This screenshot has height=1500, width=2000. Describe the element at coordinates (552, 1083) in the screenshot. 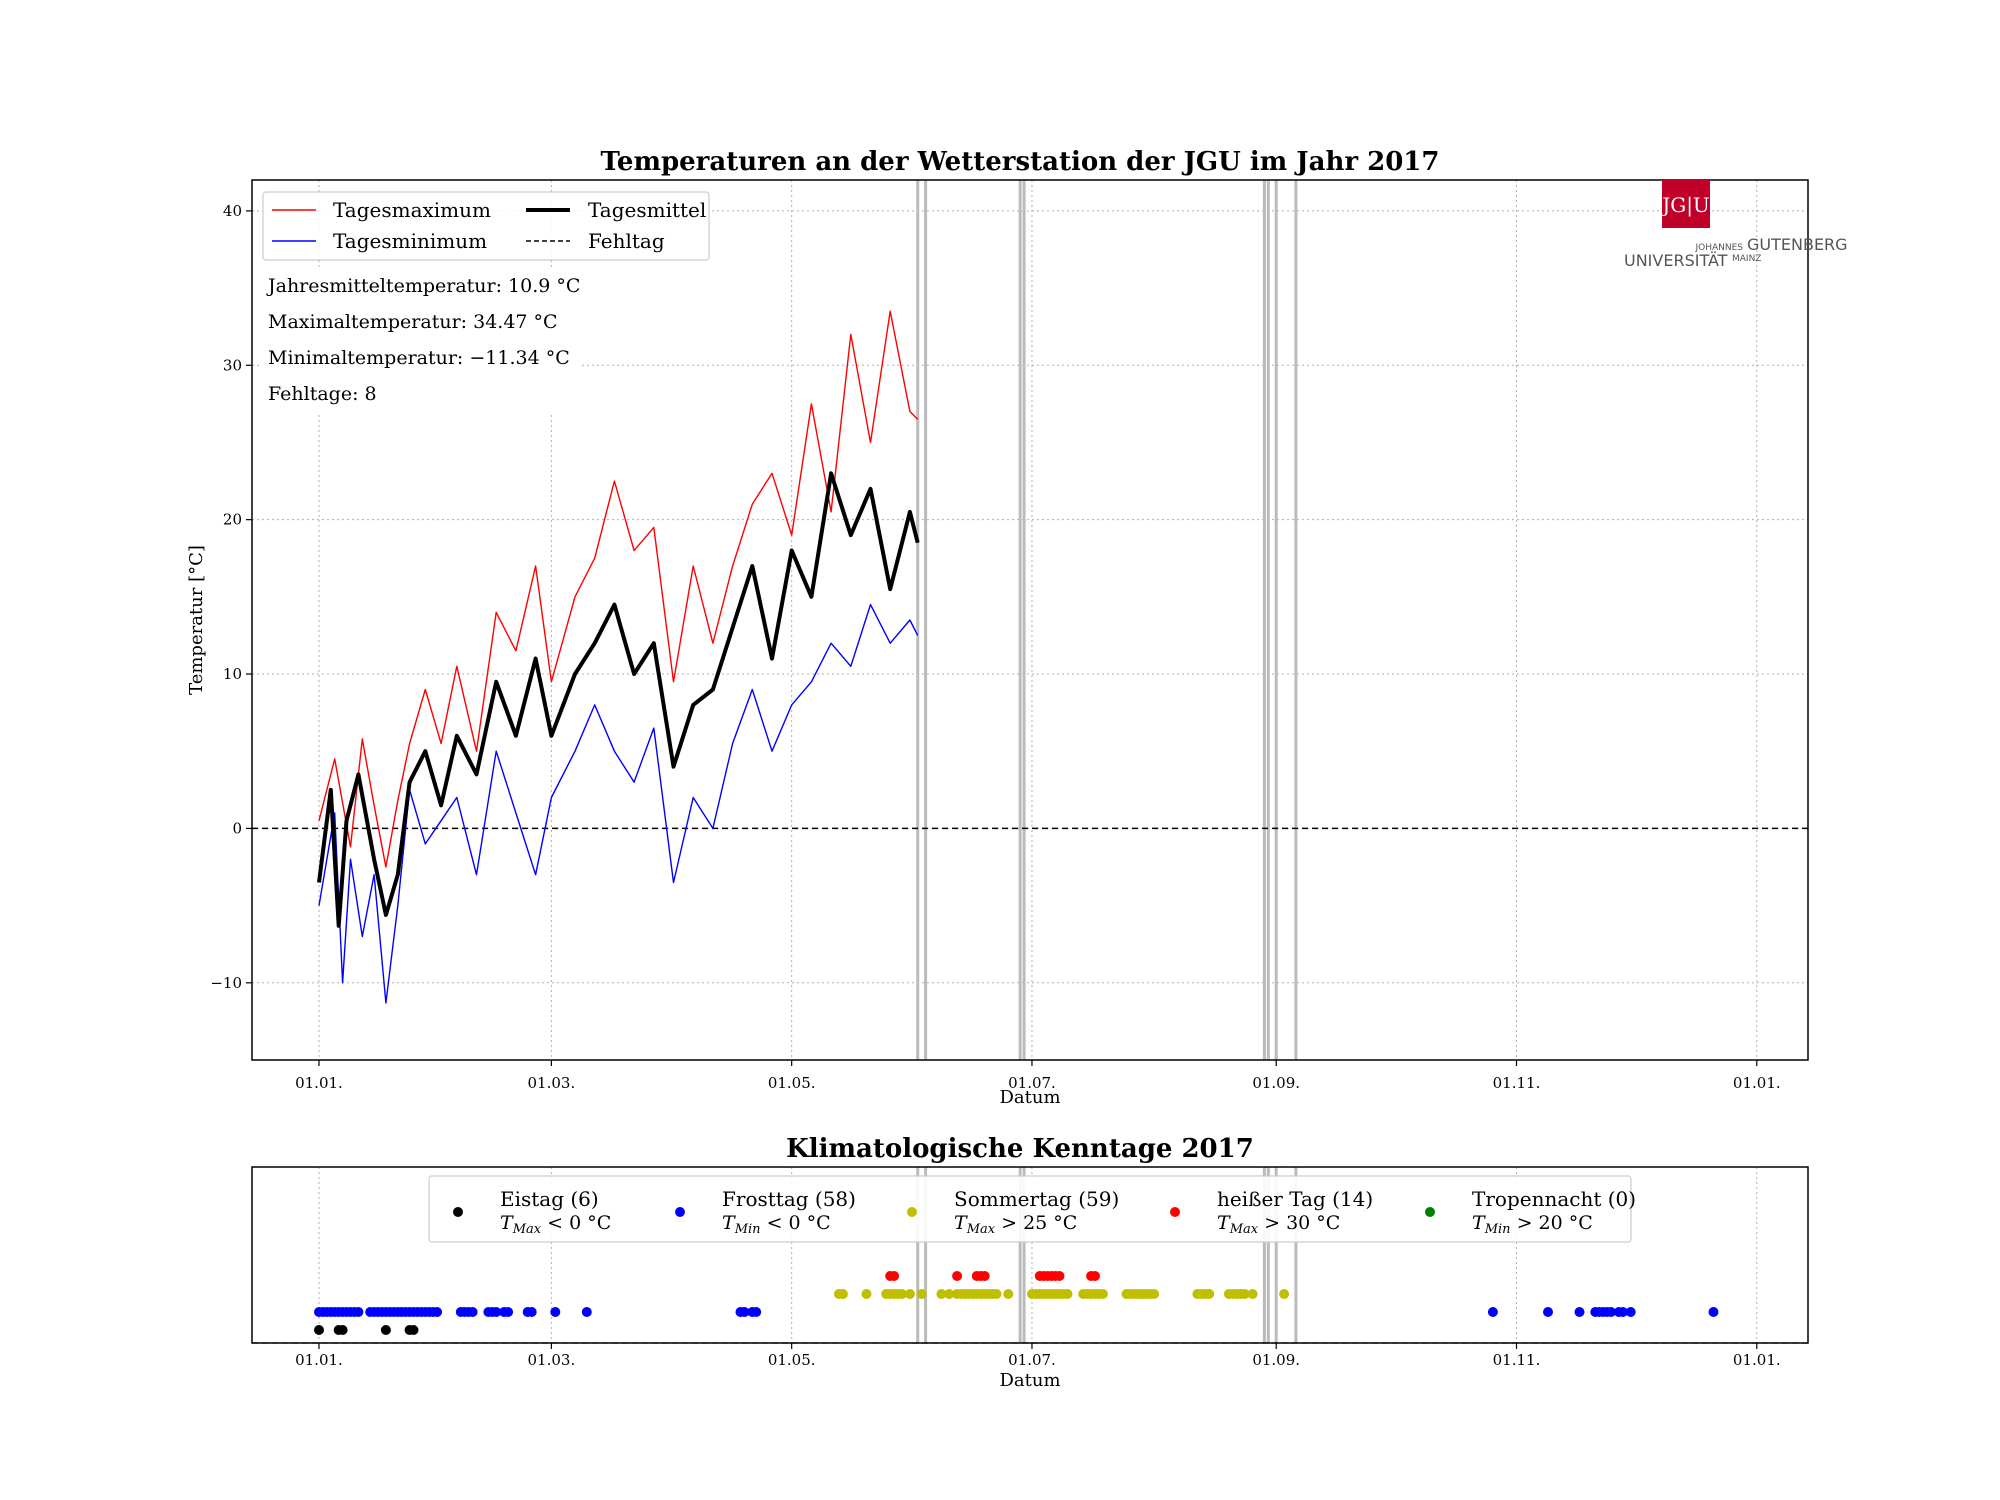

I see `x-tick-label: 01.03.` at that location.